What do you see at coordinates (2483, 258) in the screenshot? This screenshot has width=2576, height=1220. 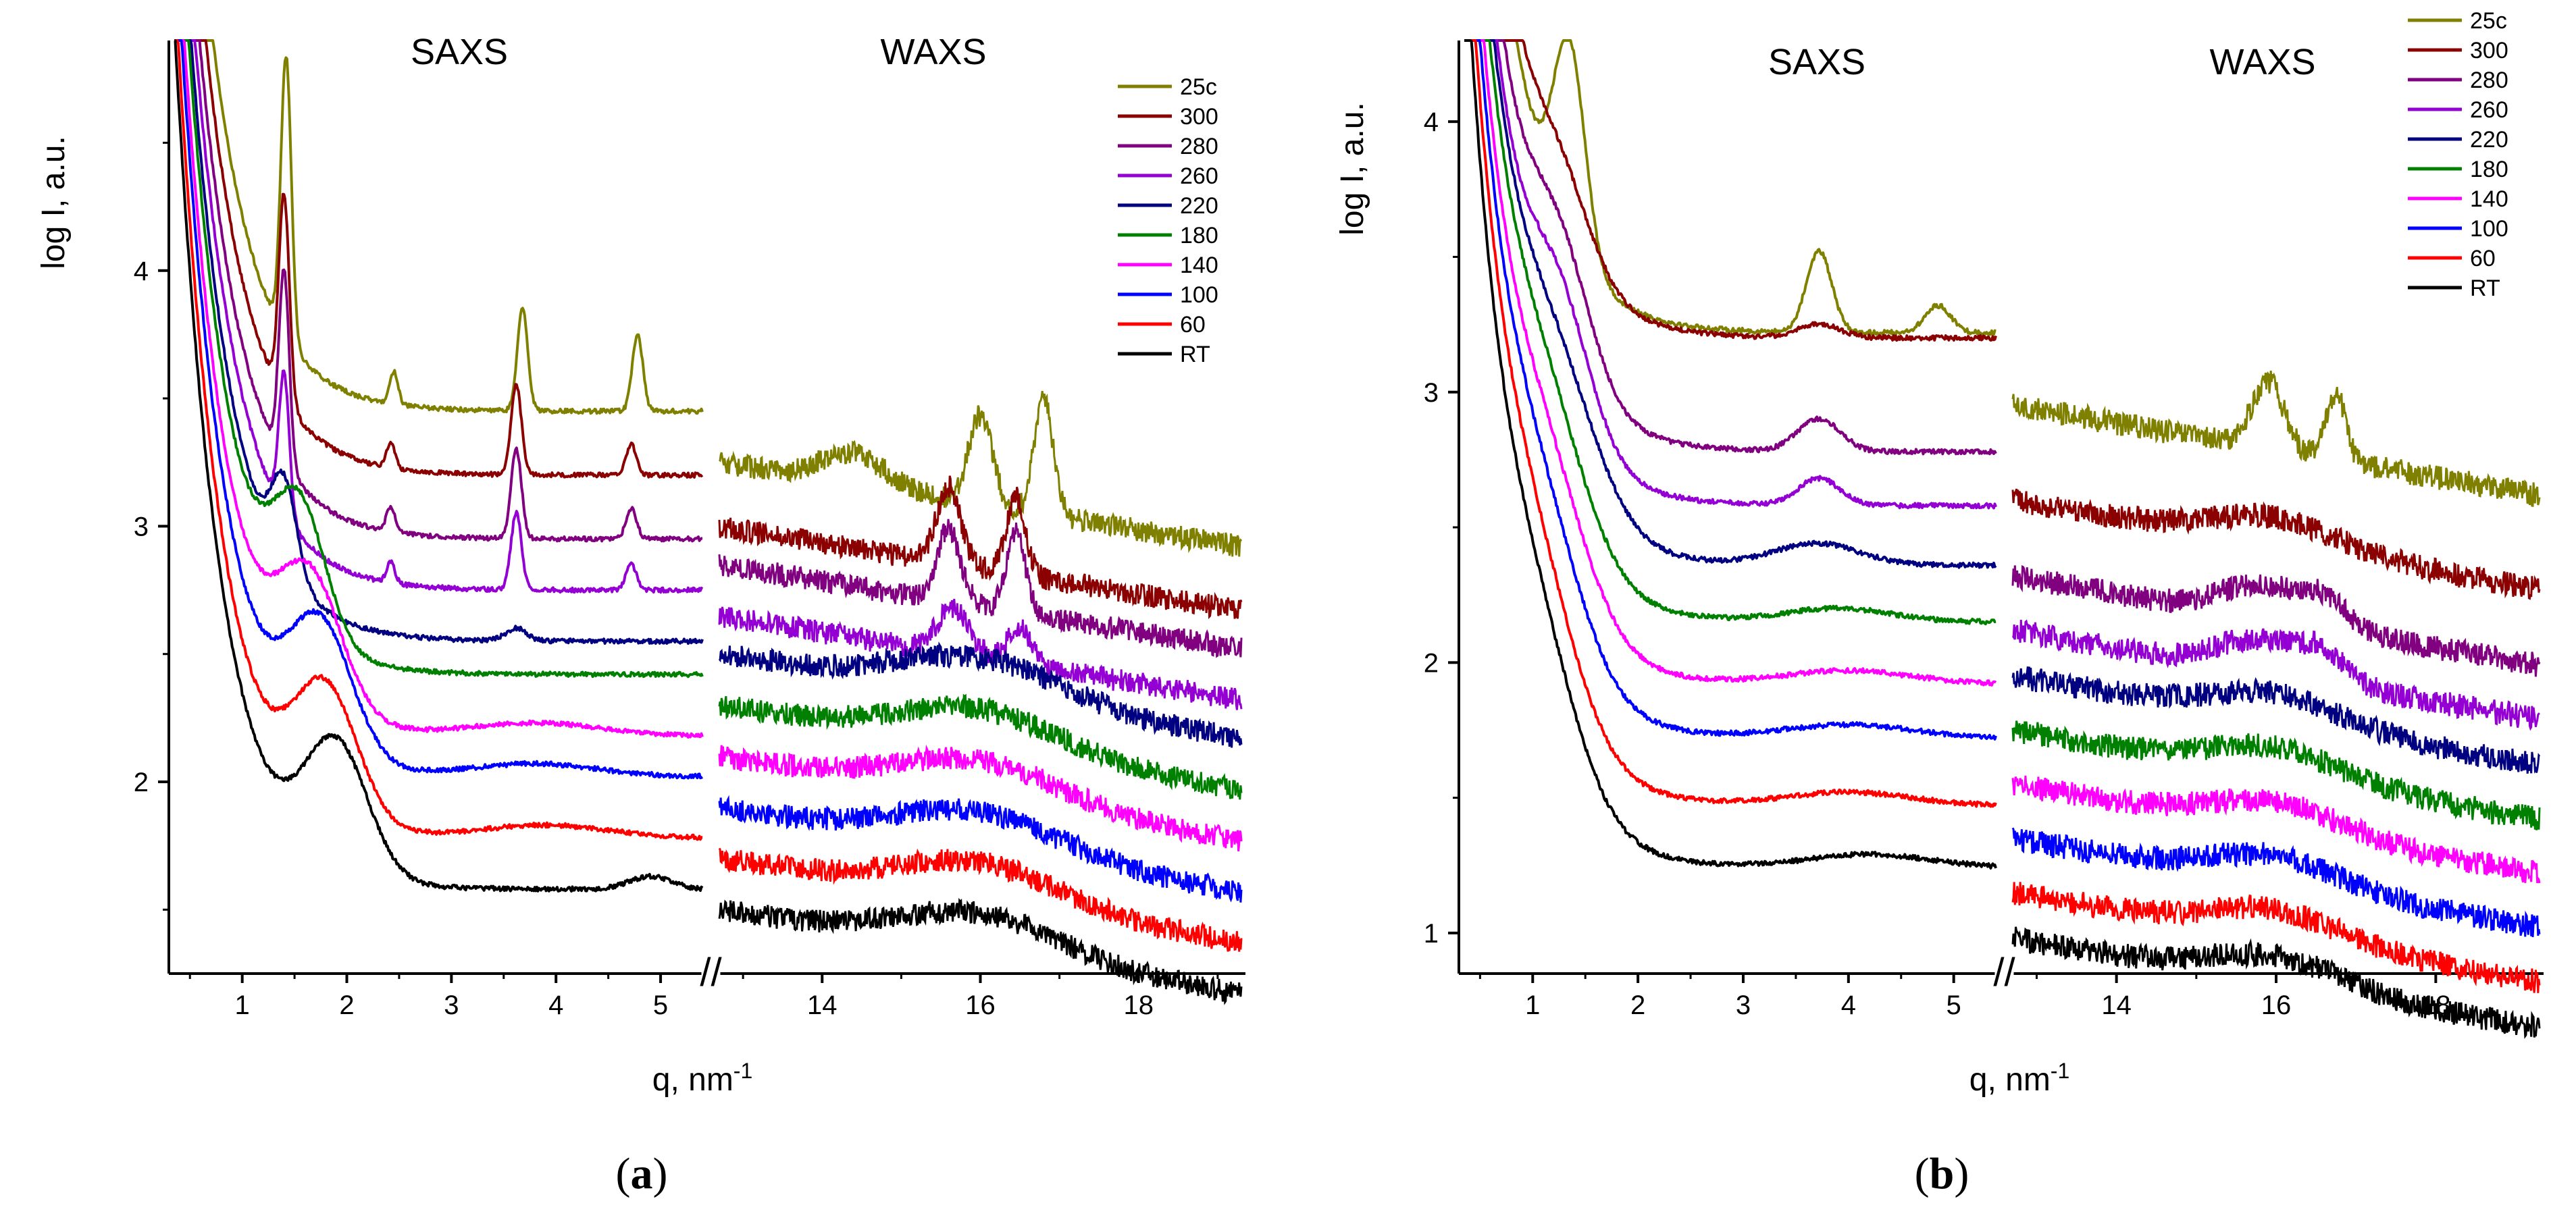 I see `legend-label-60: 60` at bounding box center [2483, 258].